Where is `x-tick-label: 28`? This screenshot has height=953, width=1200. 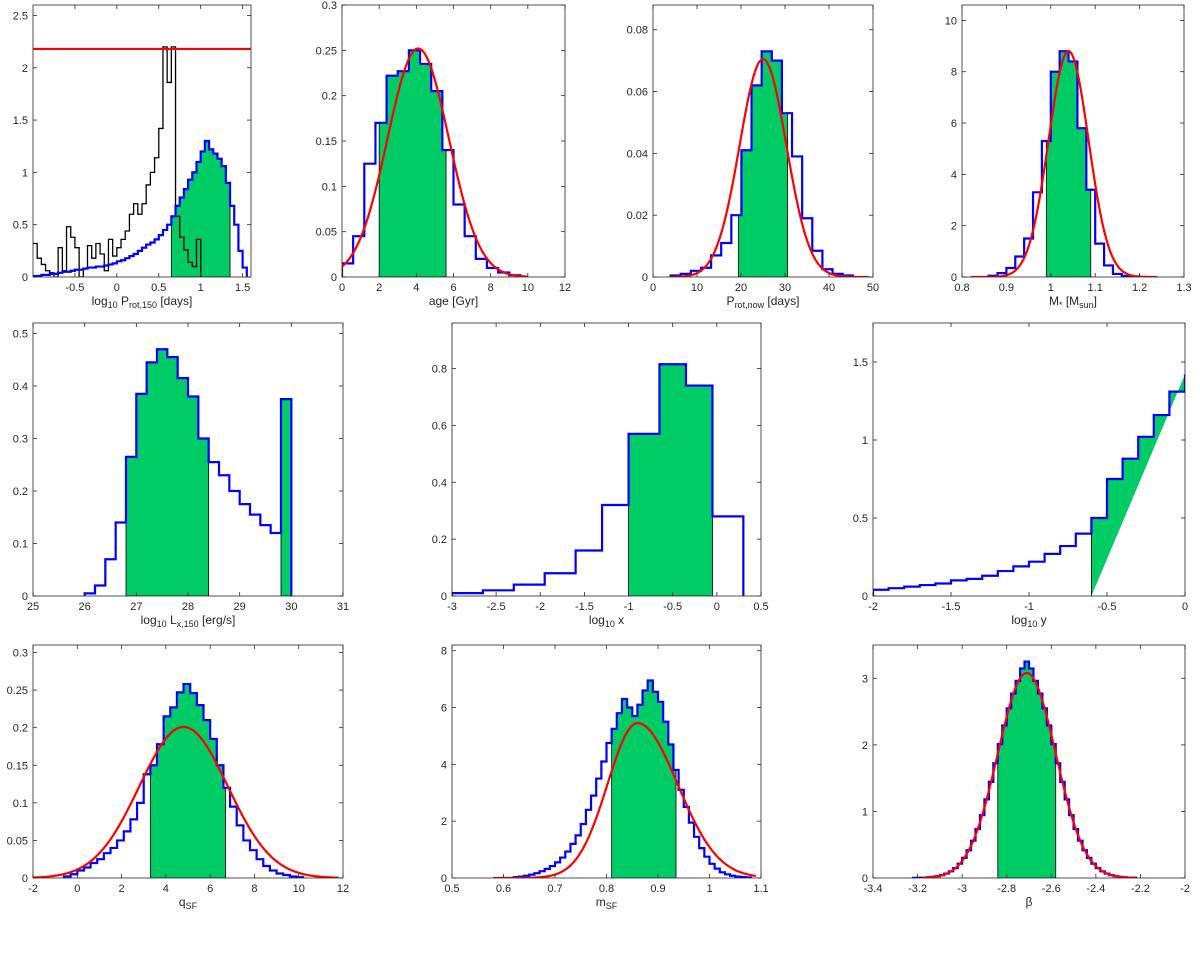 x-tick-label: 28 is located at coordinates (188, 607).